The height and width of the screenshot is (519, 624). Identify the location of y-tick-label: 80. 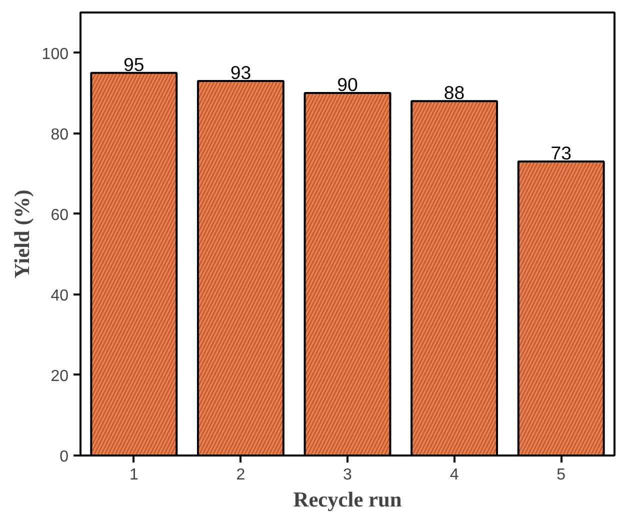
(59, 135).